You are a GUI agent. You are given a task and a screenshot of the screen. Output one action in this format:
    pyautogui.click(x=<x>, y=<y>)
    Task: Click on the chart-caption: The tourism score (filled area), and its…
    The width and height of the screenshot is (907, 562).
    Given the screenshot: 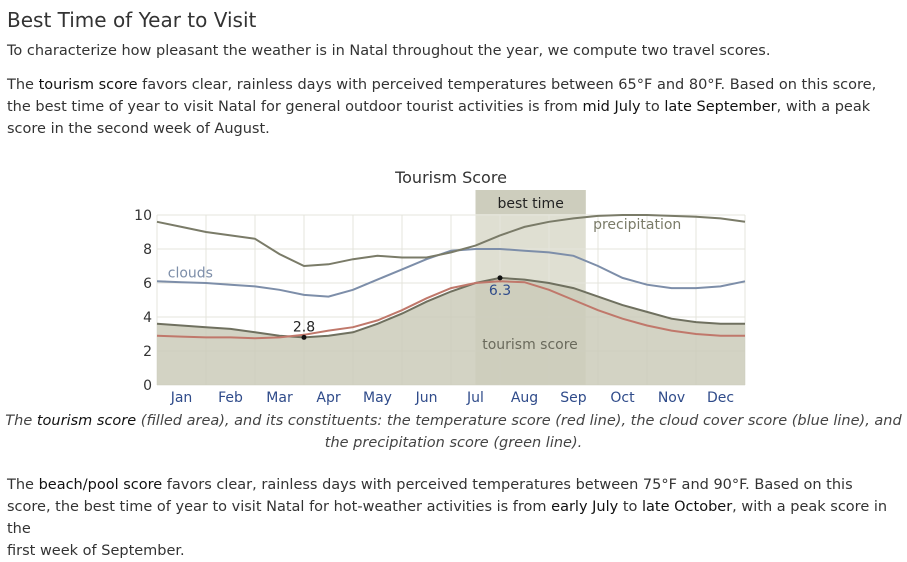 What is the action you would take?
    pyautogui.click(x=453, y=432)
    